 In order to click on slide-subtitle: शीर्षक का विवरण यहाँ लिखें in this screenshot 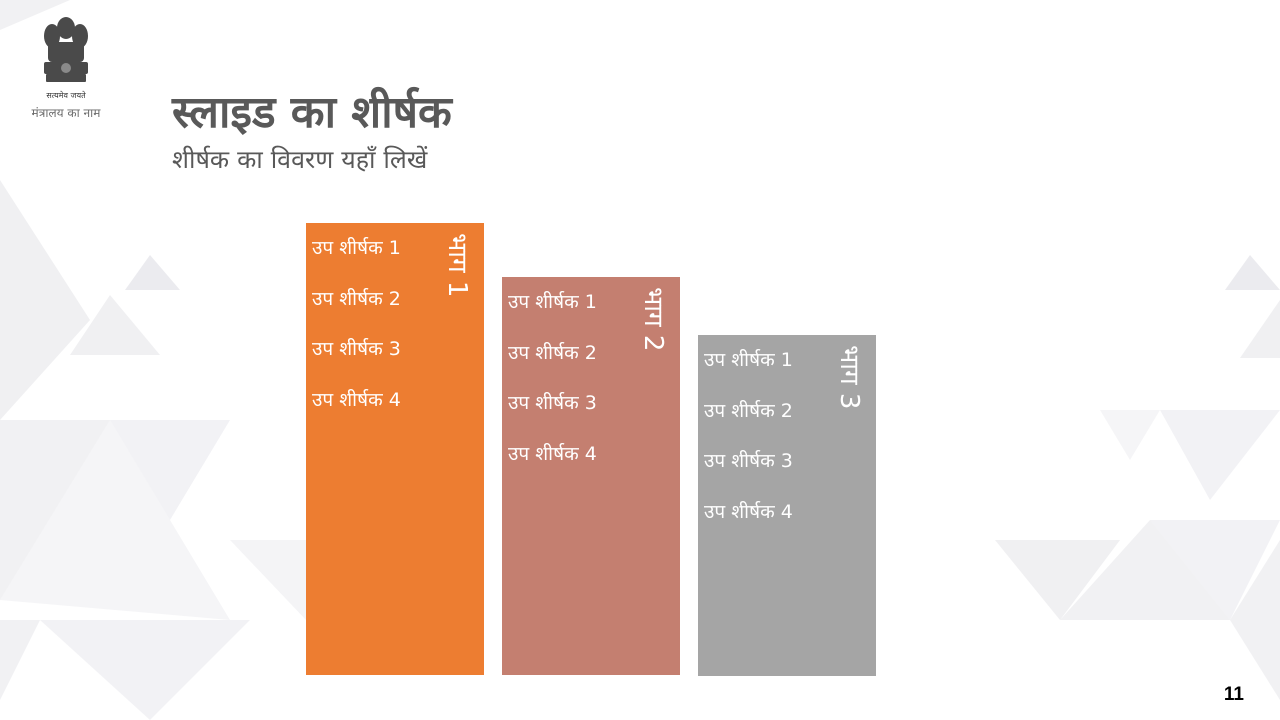, I will do `click(300, 159)`.